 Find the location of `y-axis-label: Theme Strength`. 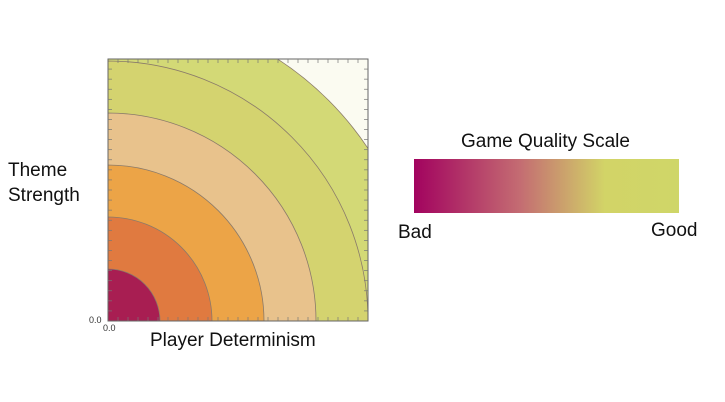

y-axis-label: Theme Strength is located at coordinates (44, 183).